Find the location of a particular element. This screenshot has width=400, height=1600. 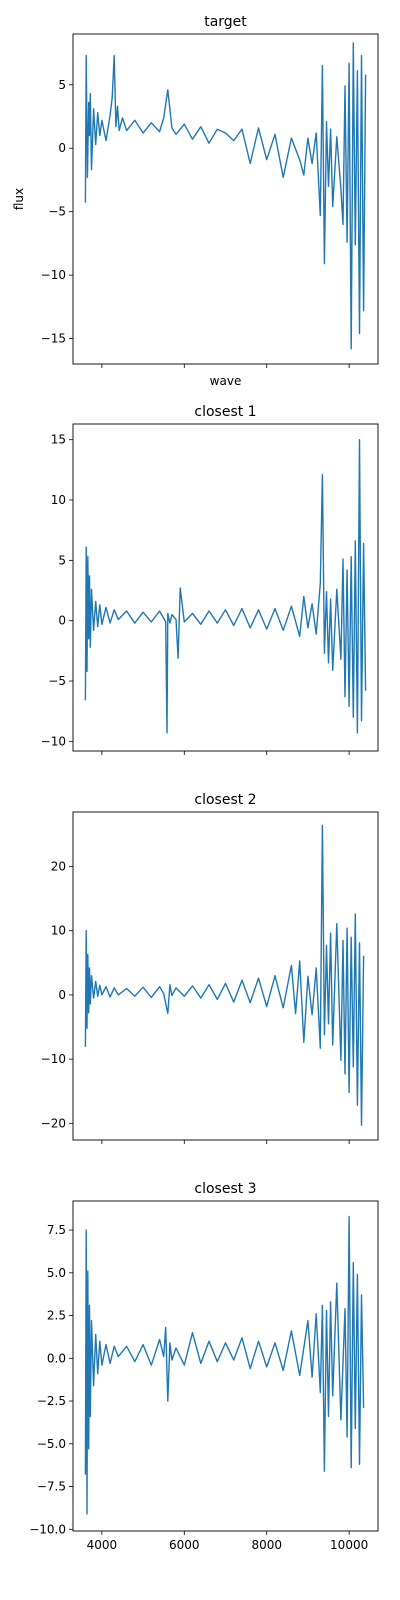

y-tick-label: 2.5 is located at coordinates (56, 1316).